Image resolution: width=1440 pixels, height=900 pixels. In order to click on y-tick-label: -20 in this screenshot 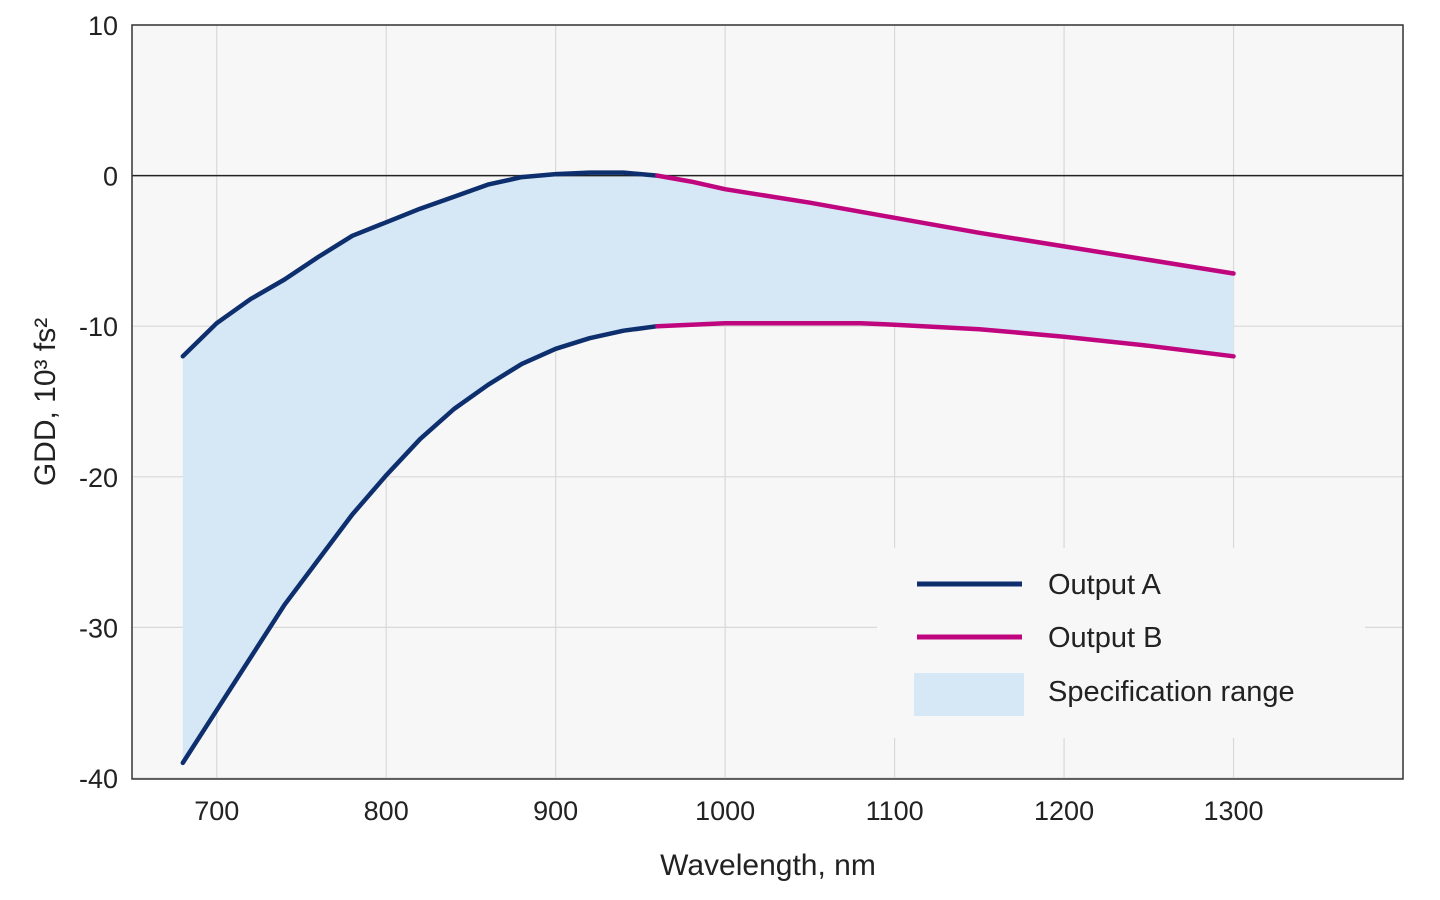, I will do `click(98, 478)`.